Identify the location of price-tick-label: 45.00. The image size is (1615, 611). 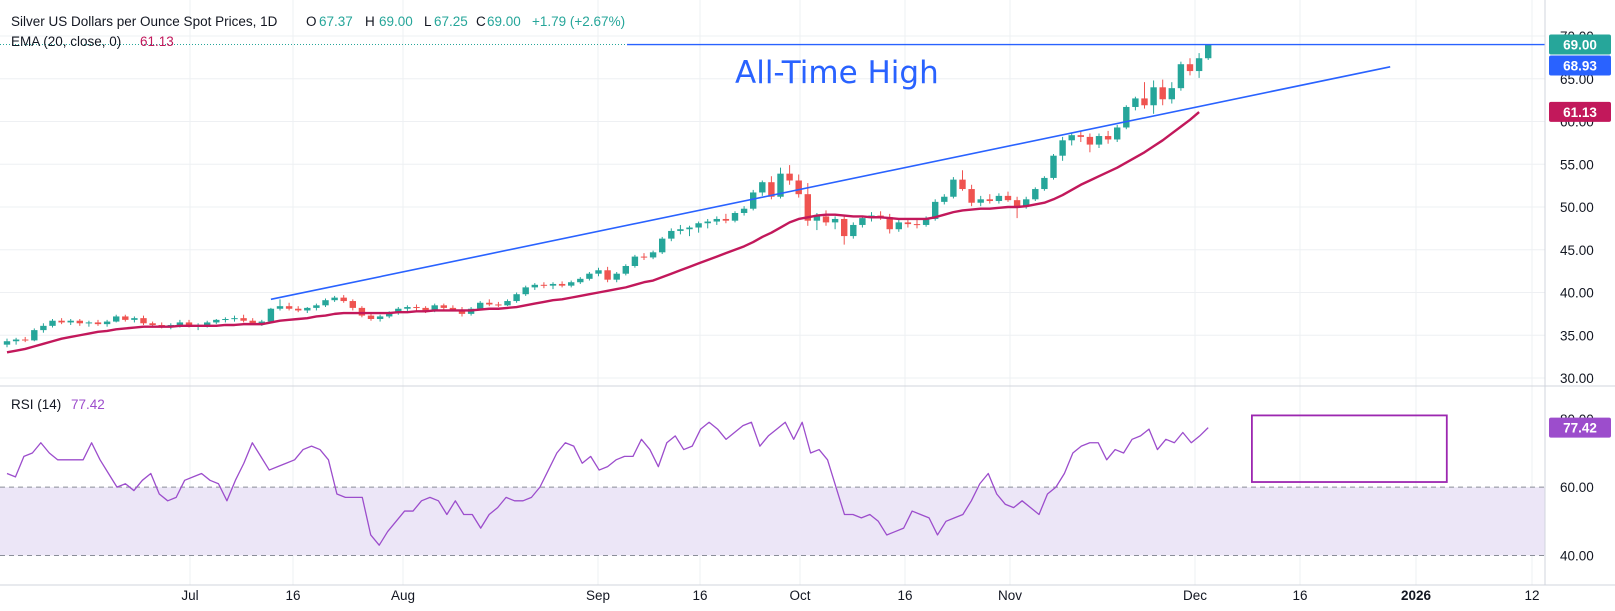
(1577, 250).